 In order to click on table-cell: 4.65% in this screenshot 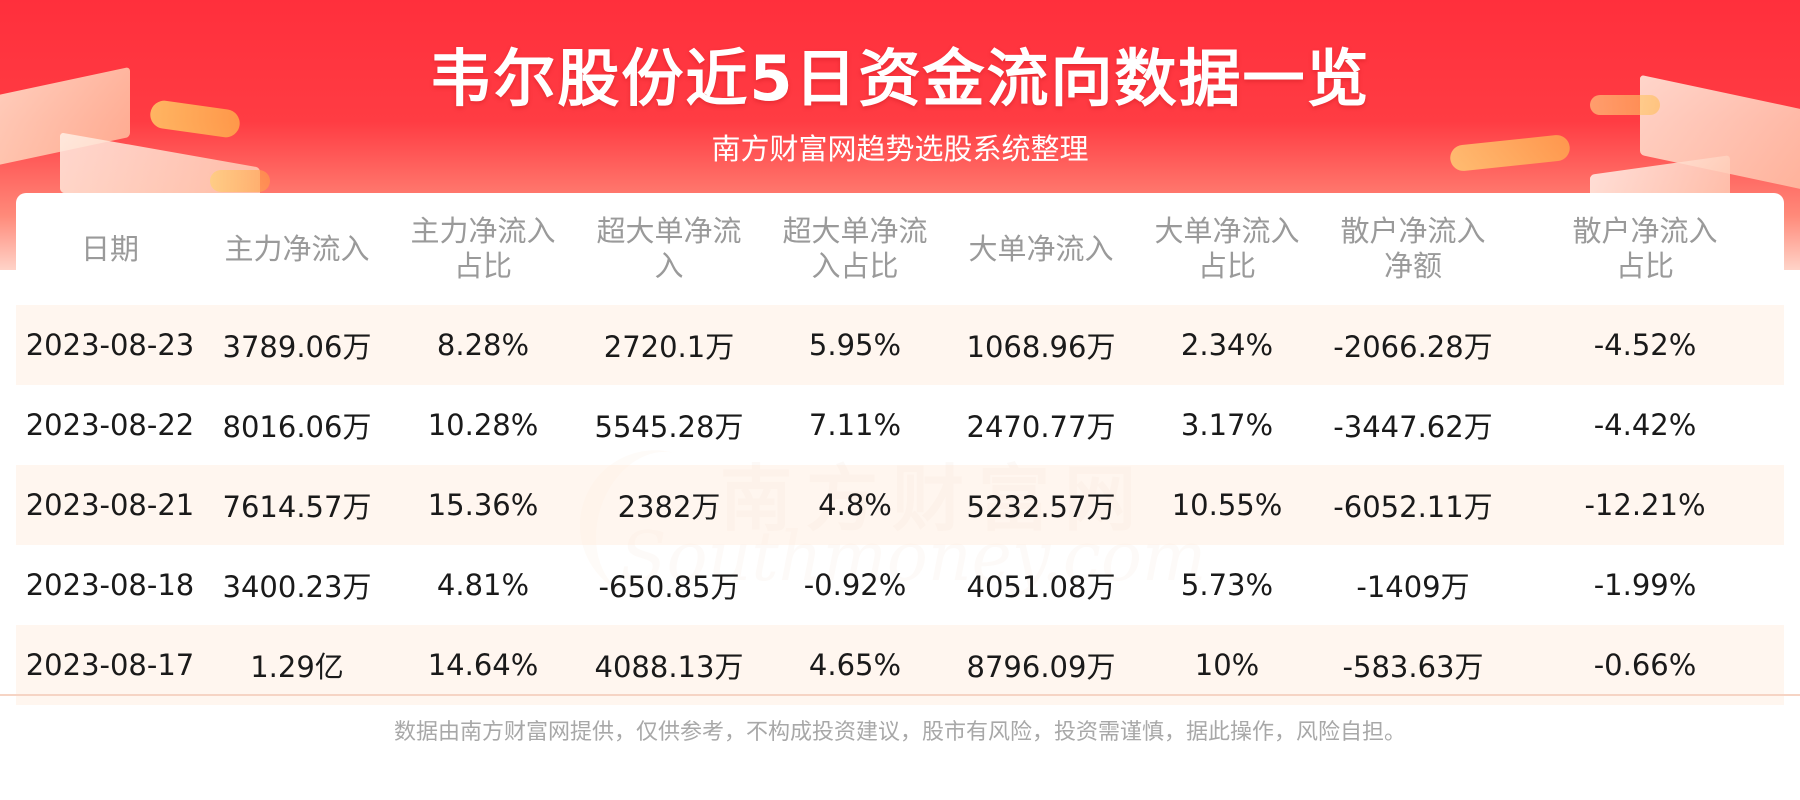, I will do `click(855, 665)`.